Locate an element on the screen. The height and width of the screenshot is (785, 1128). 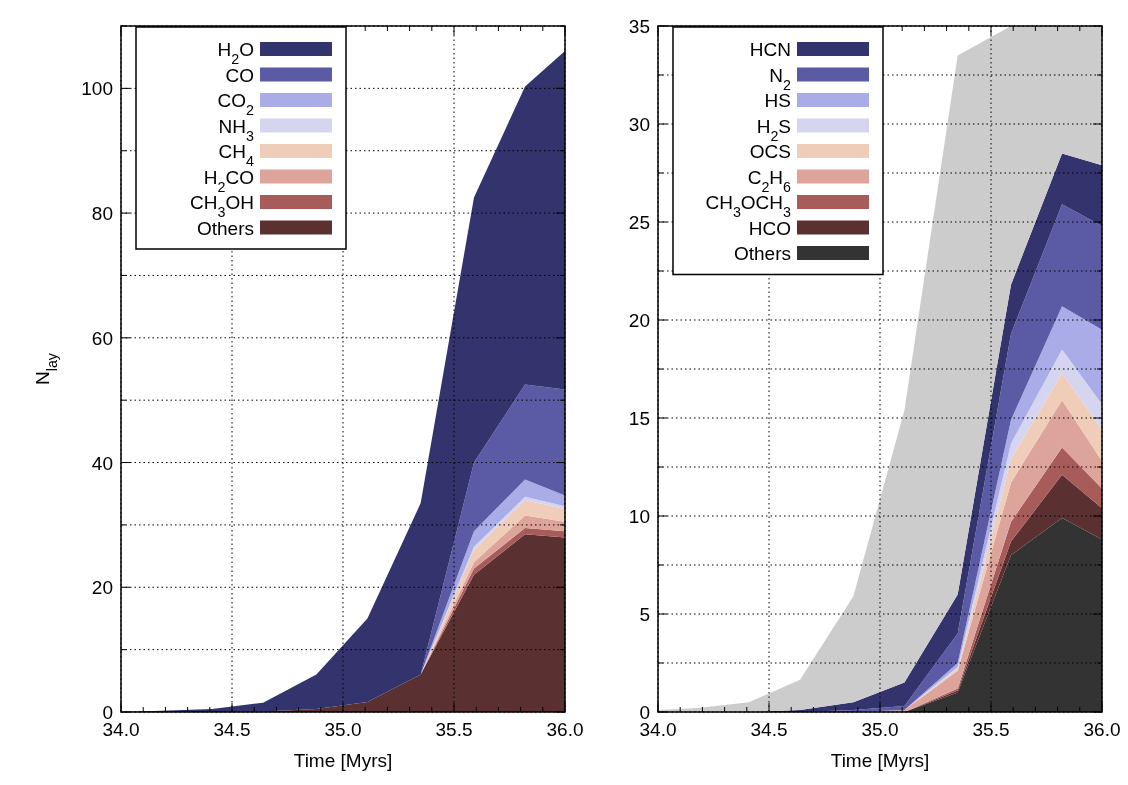
legend-label: H$_{2}$S is located at coordinates (773, 129).